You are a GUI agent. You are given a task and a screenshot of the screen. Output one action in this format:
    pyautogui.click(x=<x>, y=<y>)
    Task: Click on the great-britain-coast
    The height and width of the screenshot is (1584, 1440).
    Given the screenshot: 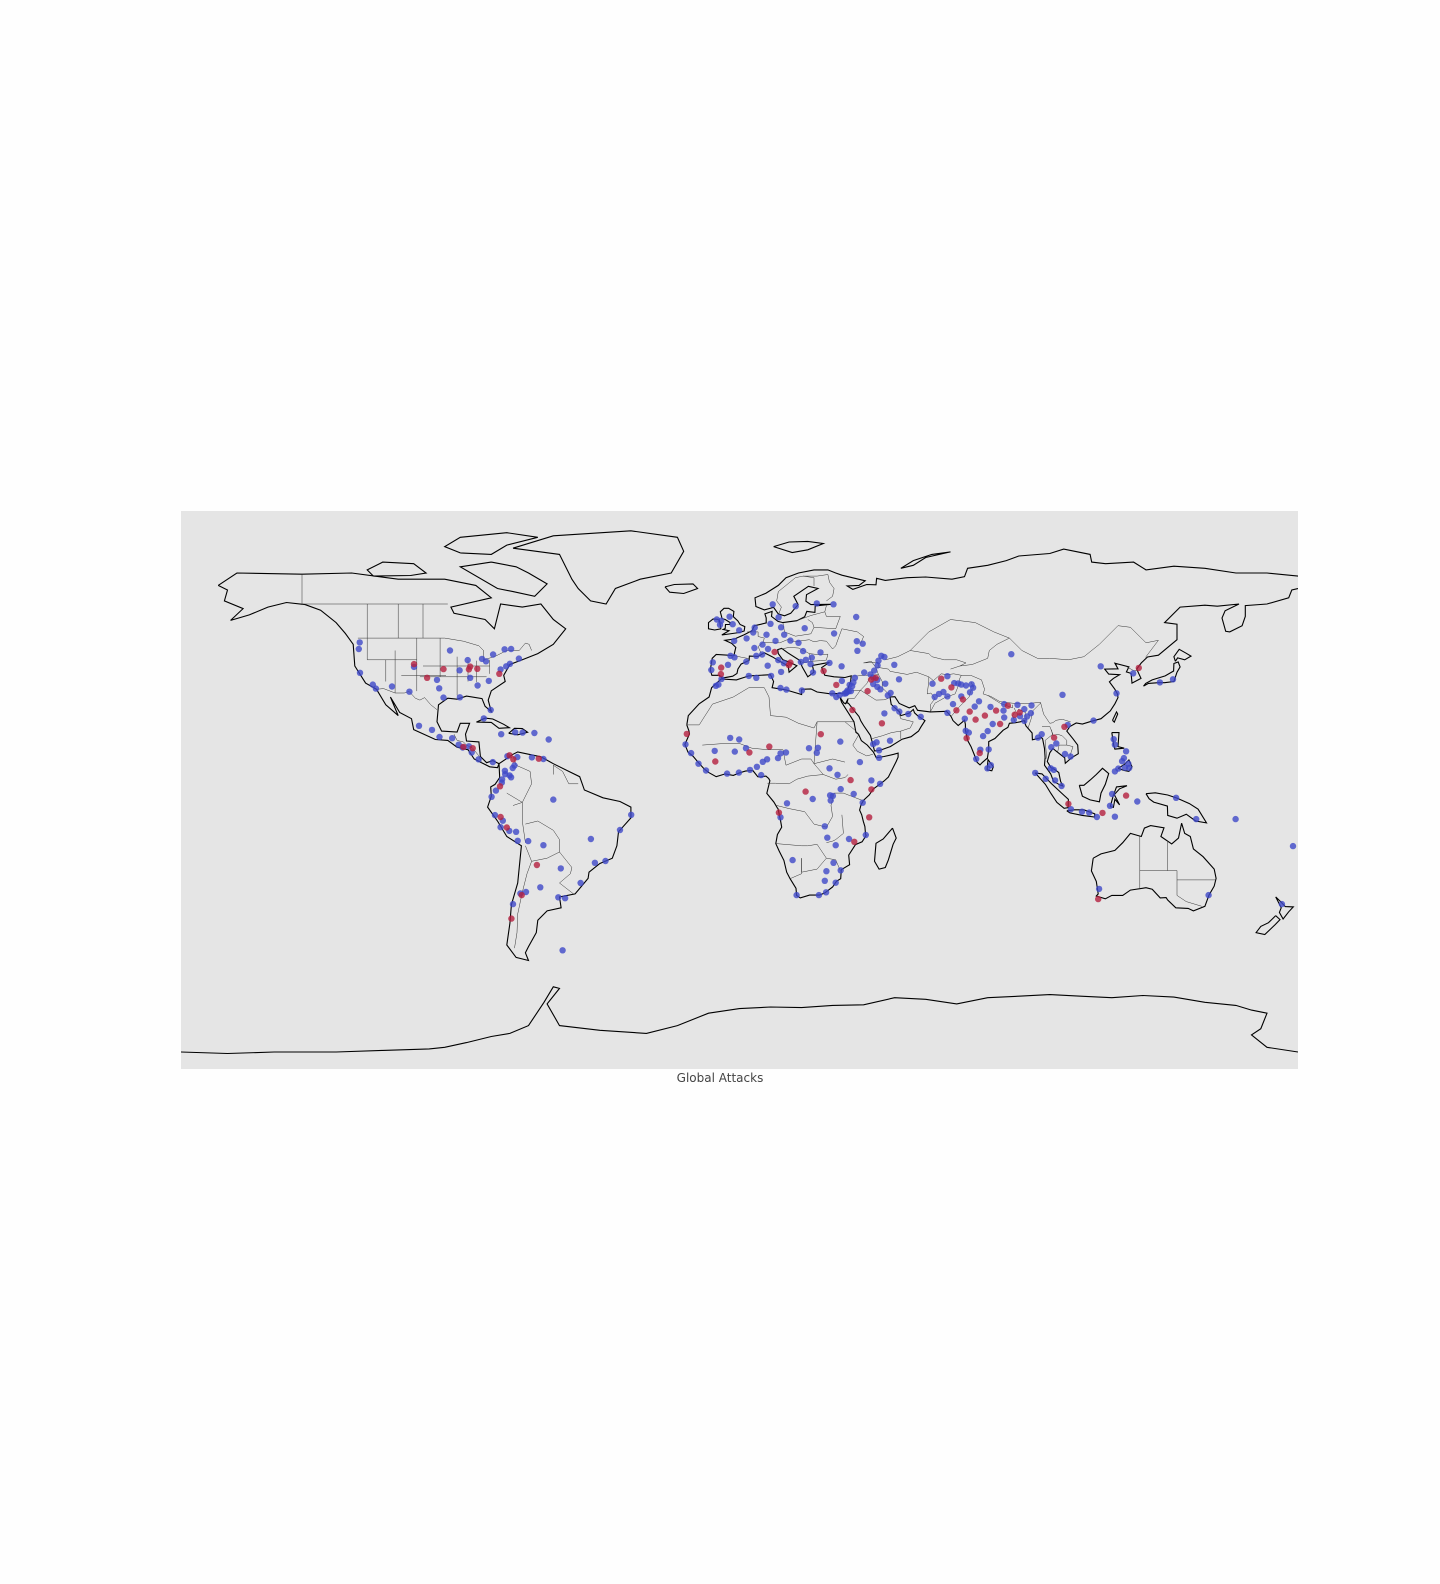 What is the action you would take?
    pyautogui.click(x=732, y=621)
    